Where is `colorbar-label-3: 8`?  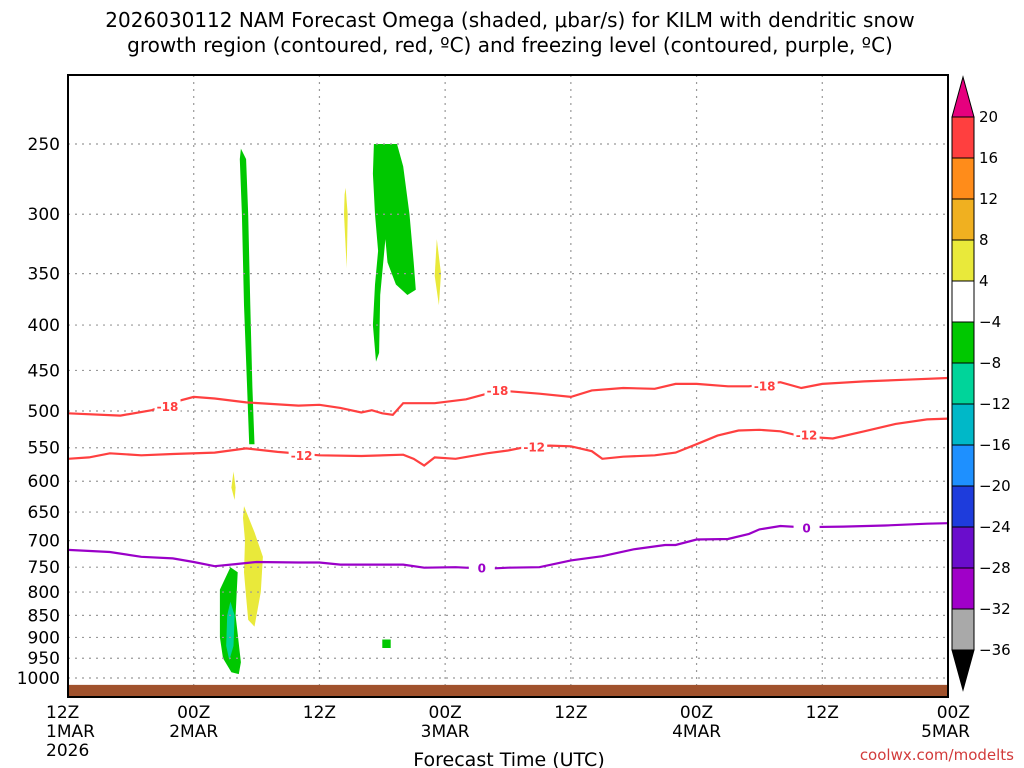
colorbar-label-3: 8 is located at coordinates (984, 240).